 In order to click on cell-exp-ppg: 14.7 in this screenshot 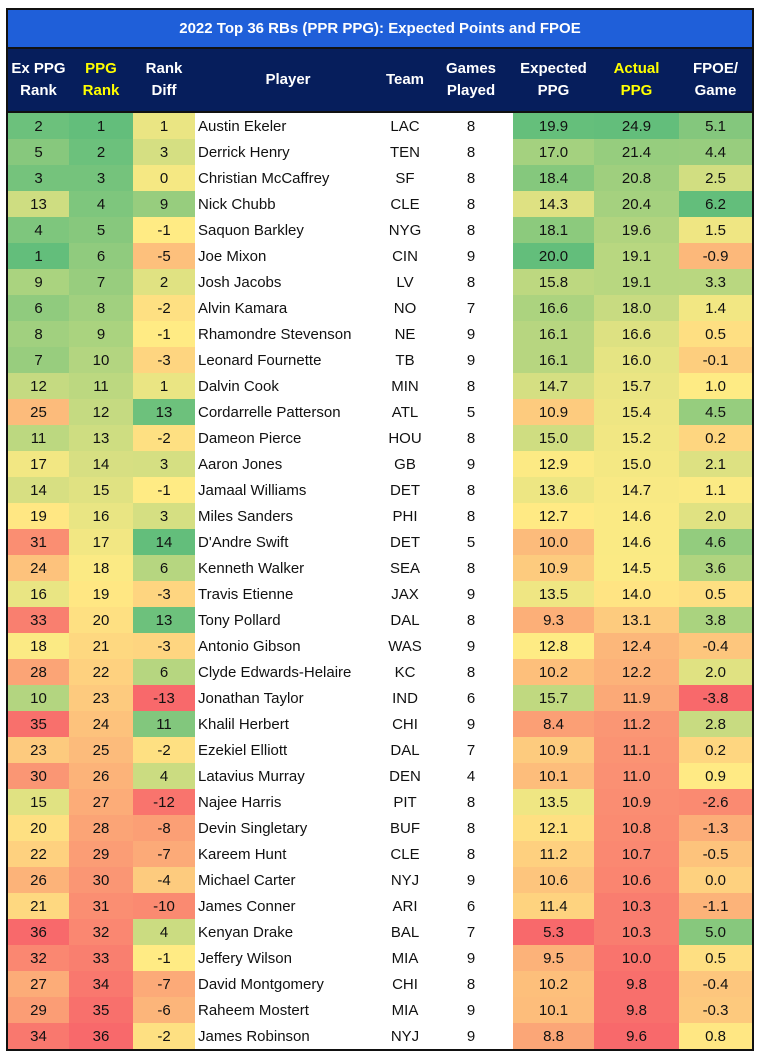, I will do `click(553, 386)`.